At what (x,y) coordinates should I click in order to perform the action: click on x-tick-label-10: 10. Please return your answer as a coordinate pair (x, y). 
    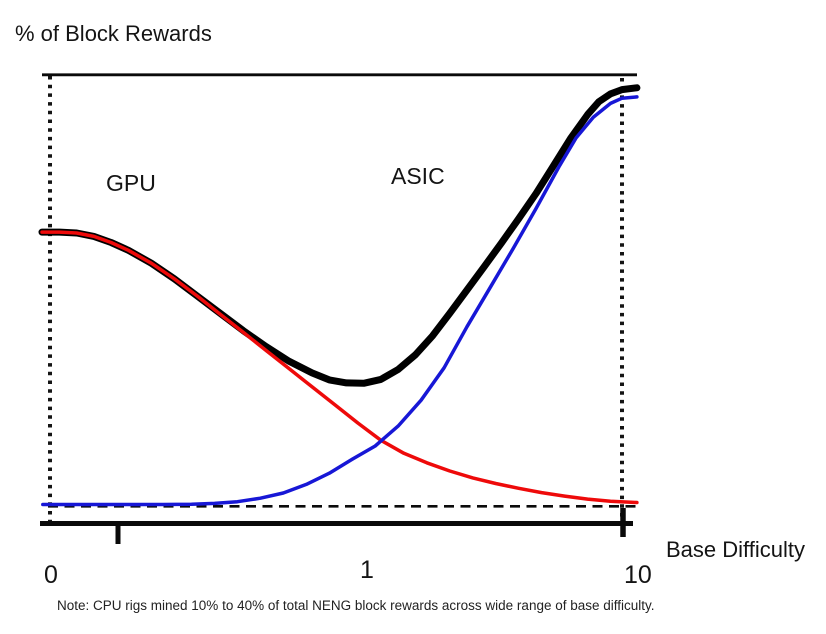
    Looking at the image, I should click on (638, 575).